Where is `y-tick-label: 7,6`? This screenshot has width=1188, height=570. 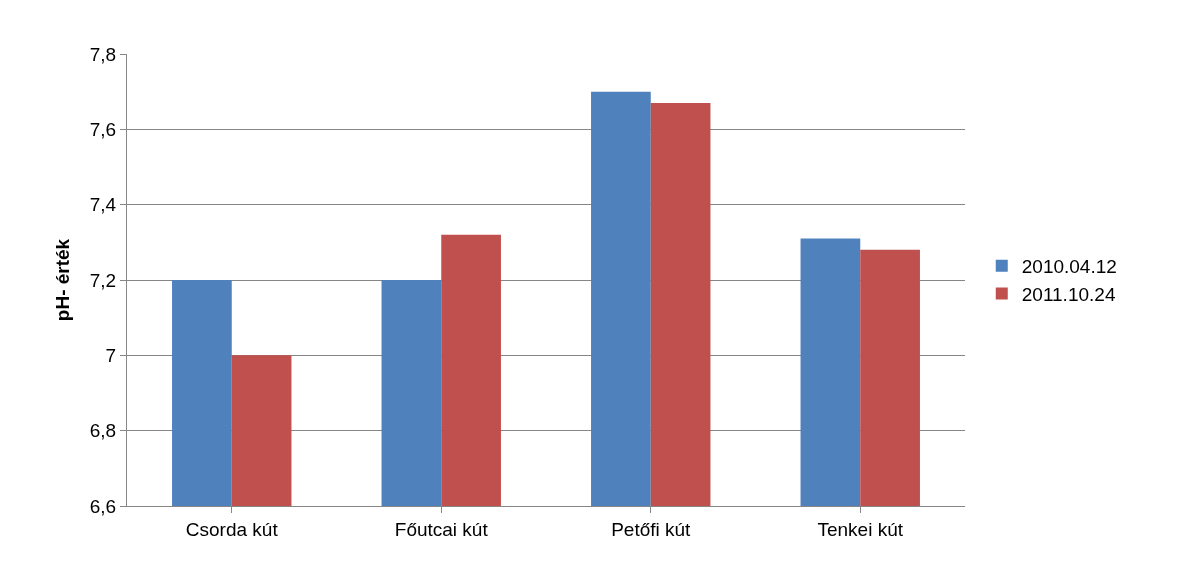
y-tick-label: 7,6 is located at coordinates (103, 129).